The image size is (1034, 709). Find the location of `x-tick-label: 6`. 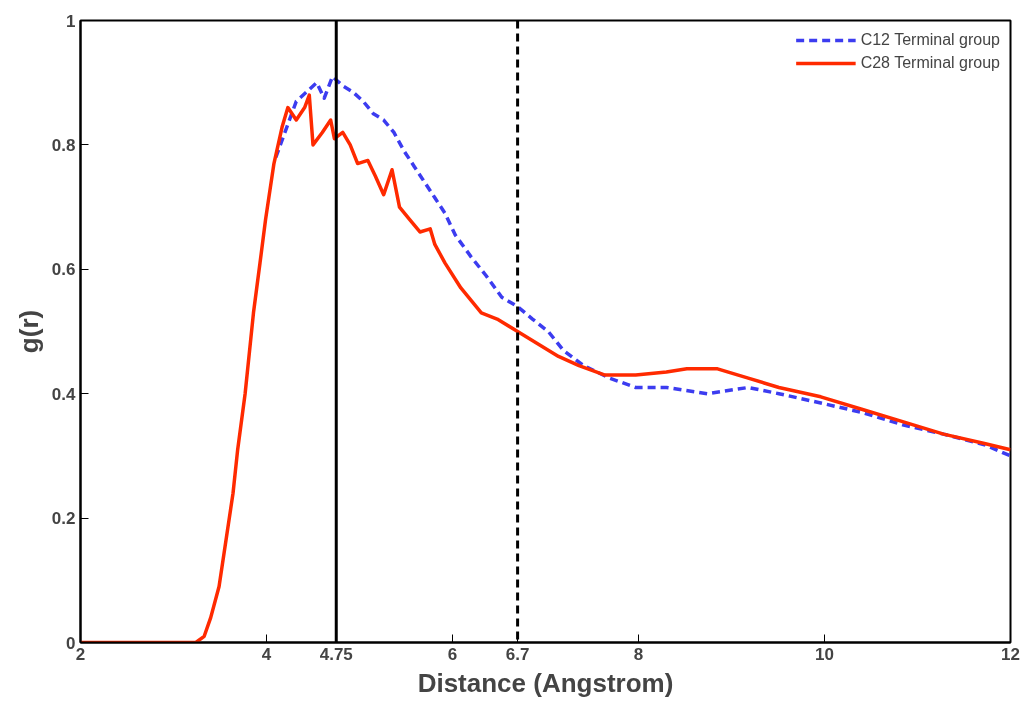

x-tick-label: 6 is located at coordinates (452, 654).